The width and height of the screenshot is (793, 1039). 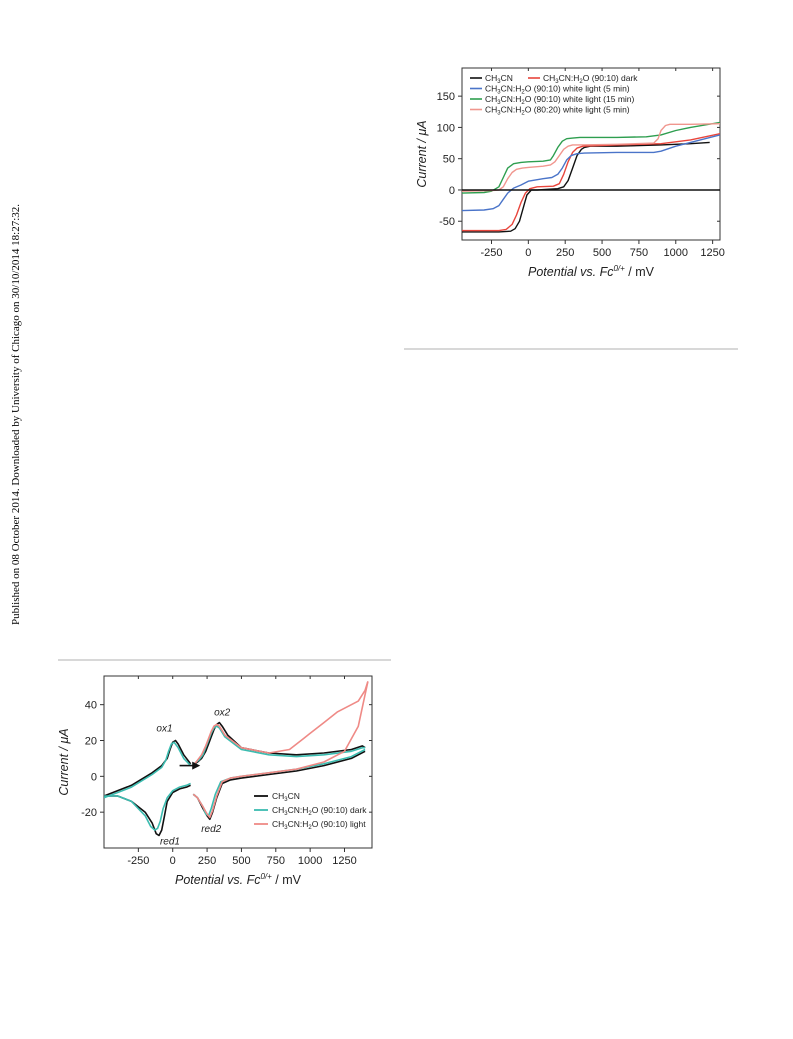 I want to click on y-tick-label: -50, so click(x=447, y=222).